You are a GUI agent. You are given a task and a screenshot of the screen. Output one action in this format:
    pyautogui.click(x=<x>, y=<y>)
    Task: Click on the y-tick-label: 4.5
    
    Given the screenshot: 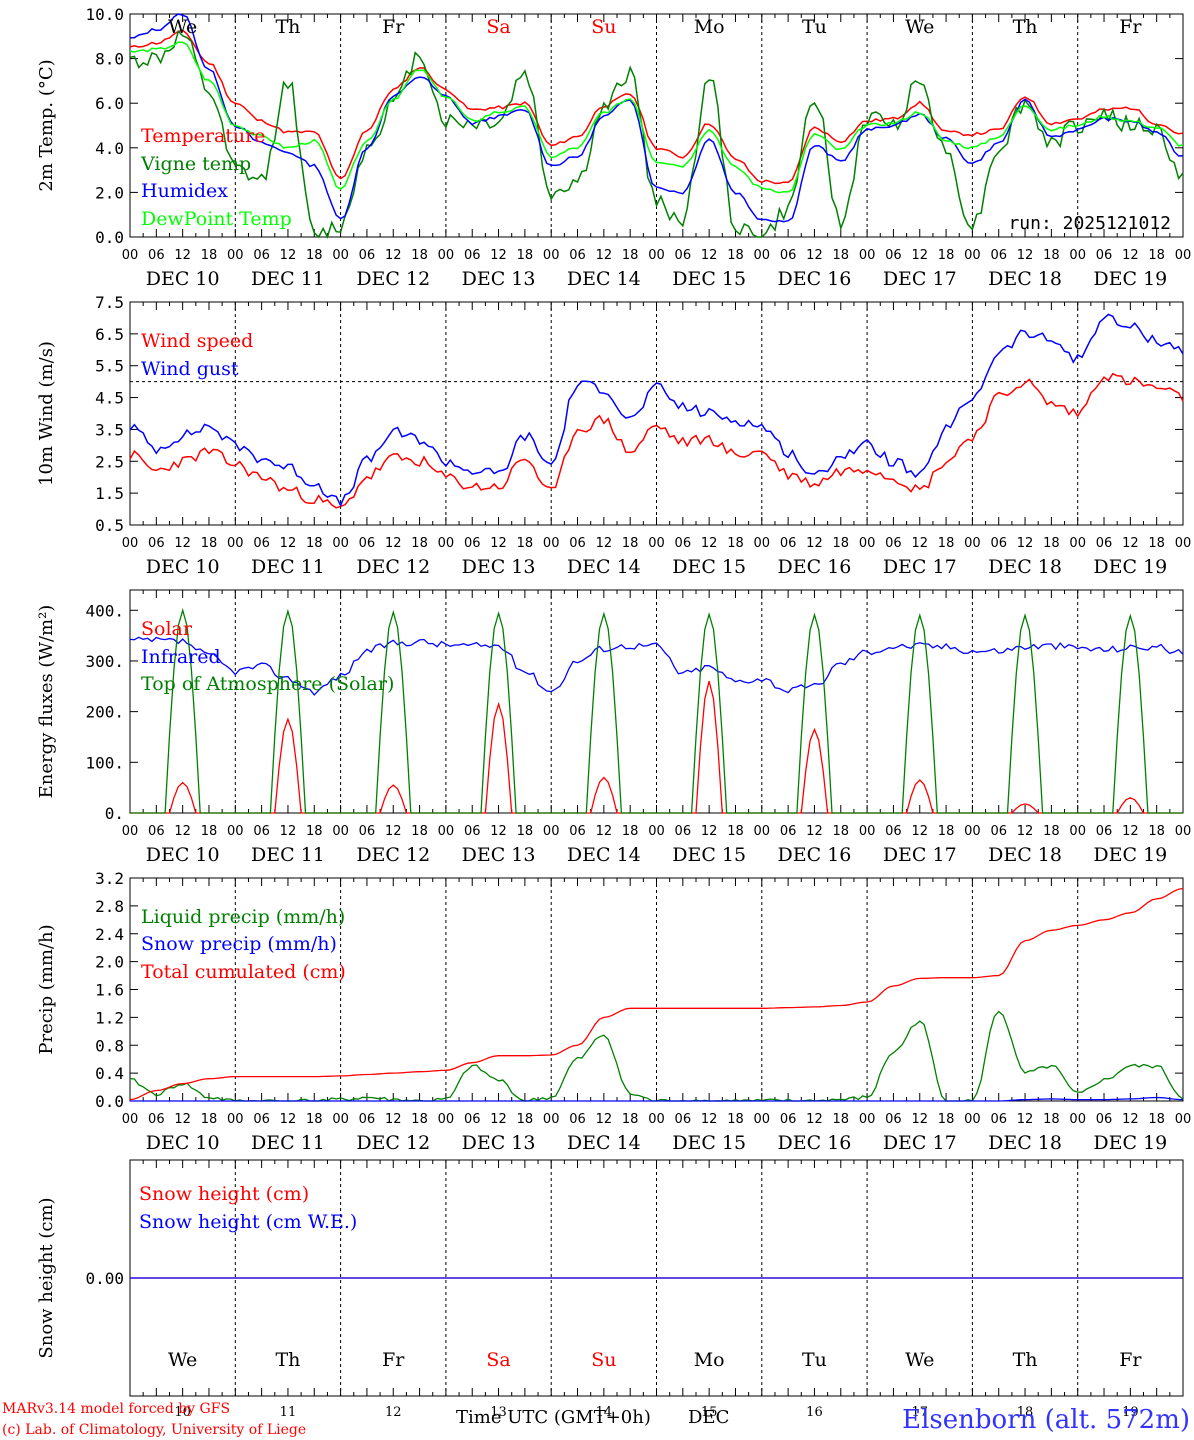 What is the action you would take?
    pyautogui.click(x=109, y=398)
    